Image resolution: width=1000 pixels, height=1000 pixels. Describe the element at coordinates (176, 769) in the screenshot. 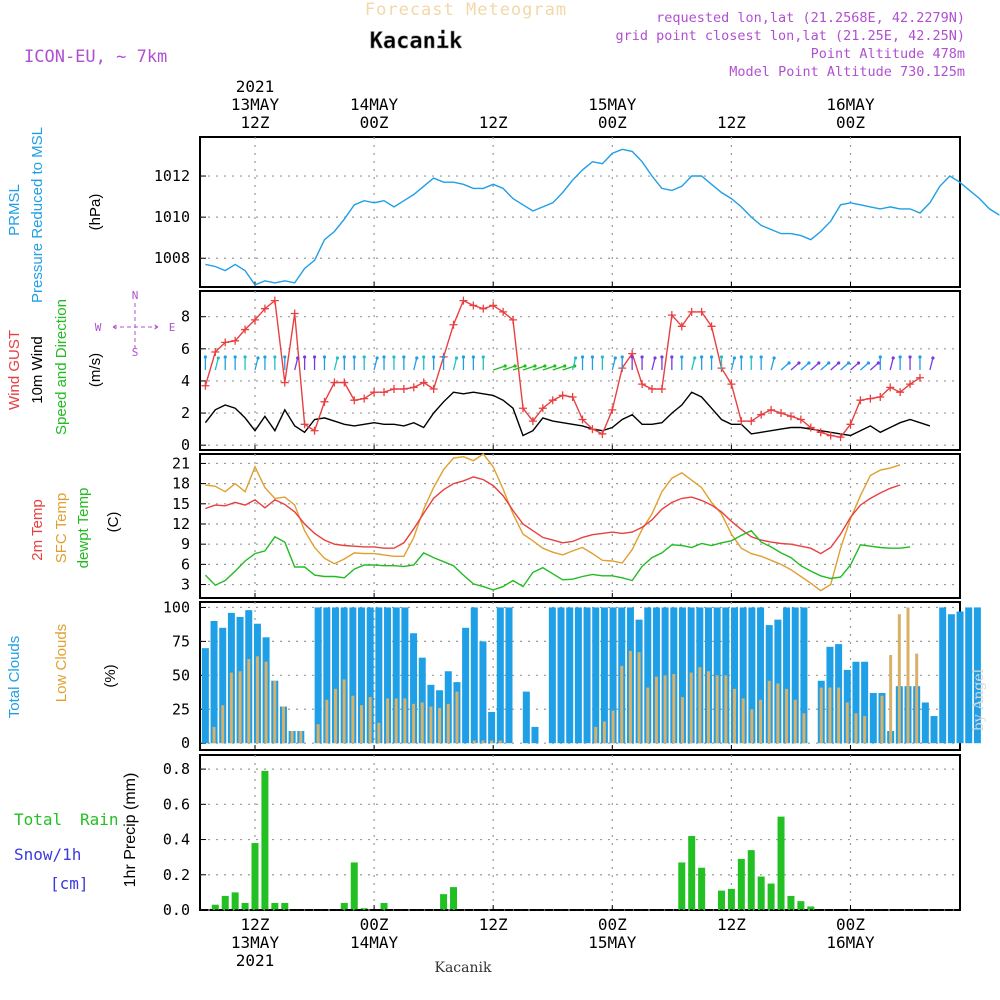

I see `y-tick-label: 0.8` at that location.